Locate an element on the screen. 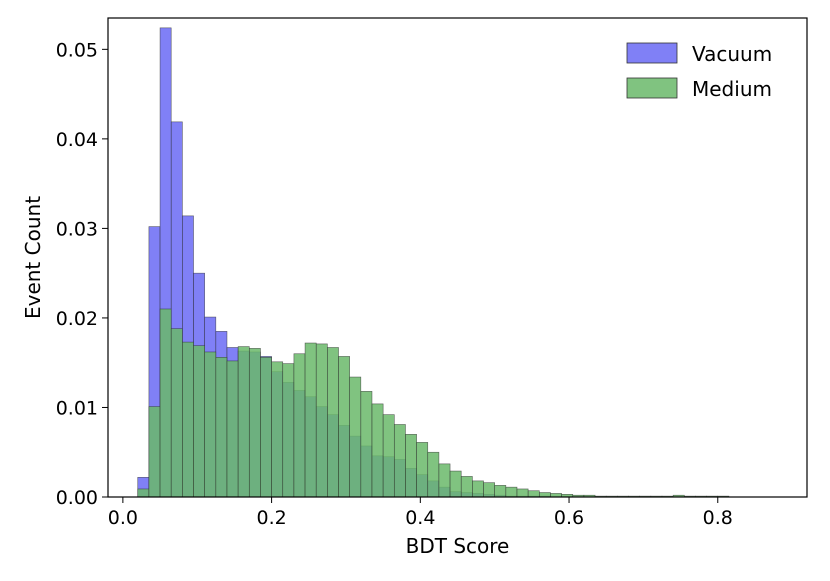 The height and width of the screenshot is (581, 830). y-axis-label: Event Count is located at coordinates (33, 257).